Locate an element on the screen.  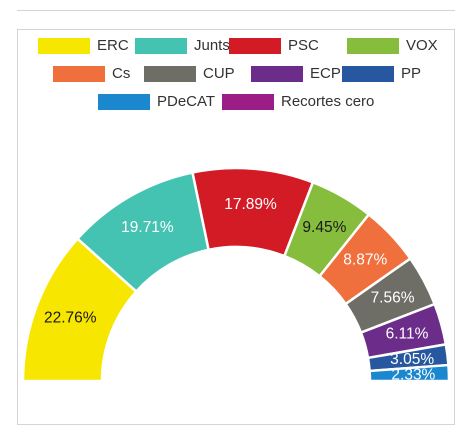
slice-label-pdecat: 2.33% is located at coordinates (413, 374).